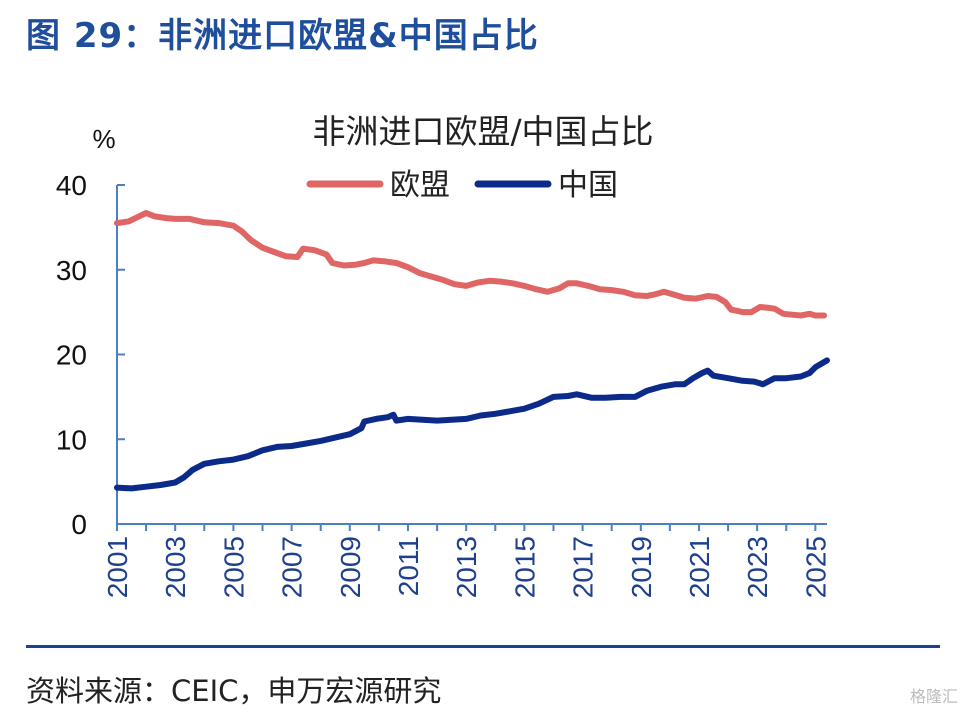 The image size is (966, 711). Describe the element at coordinates (175, 567) in the screenshot. I see `x-tick-label: 2003` at that location.